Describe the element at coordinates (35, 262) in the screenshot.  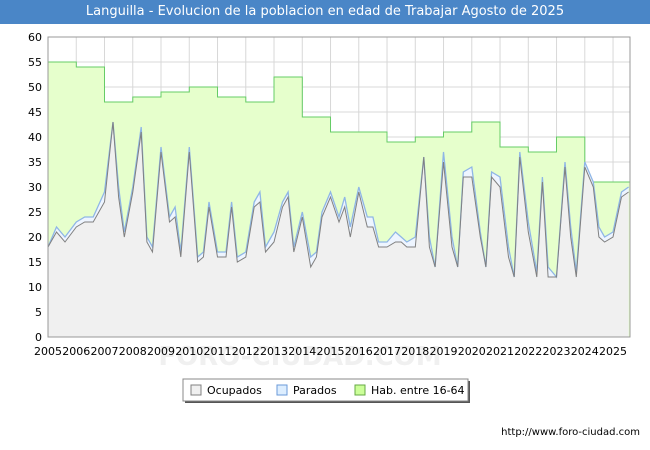
I see `y-tick-label: 15` at that location.